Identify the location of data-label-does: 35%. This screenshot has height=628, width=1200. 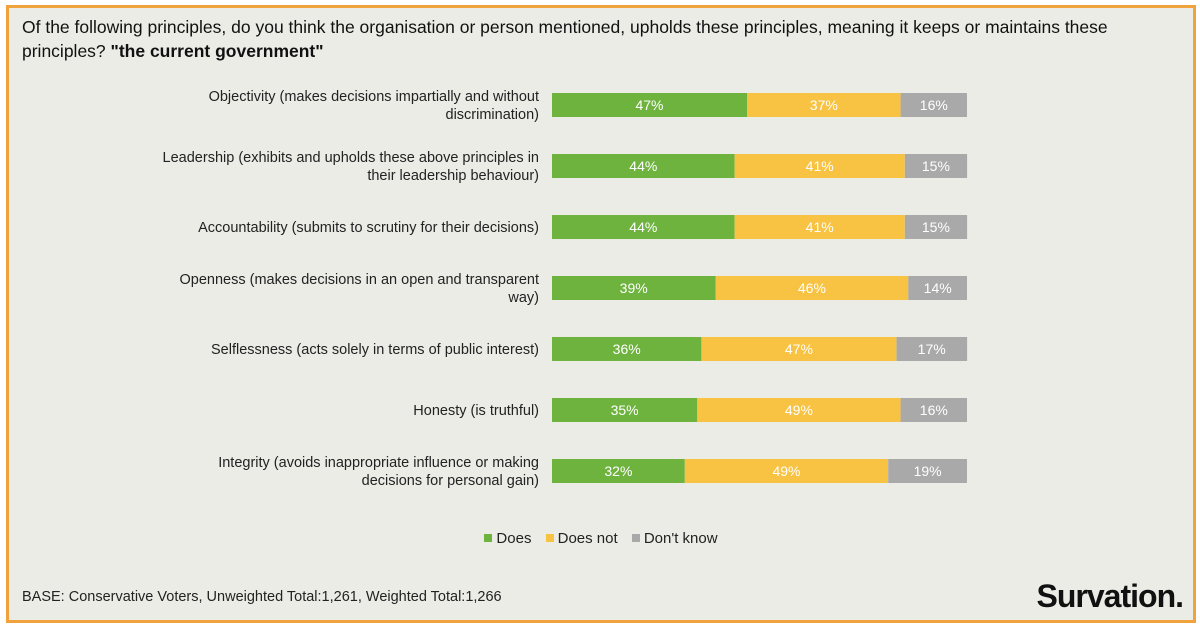
(625, 410).